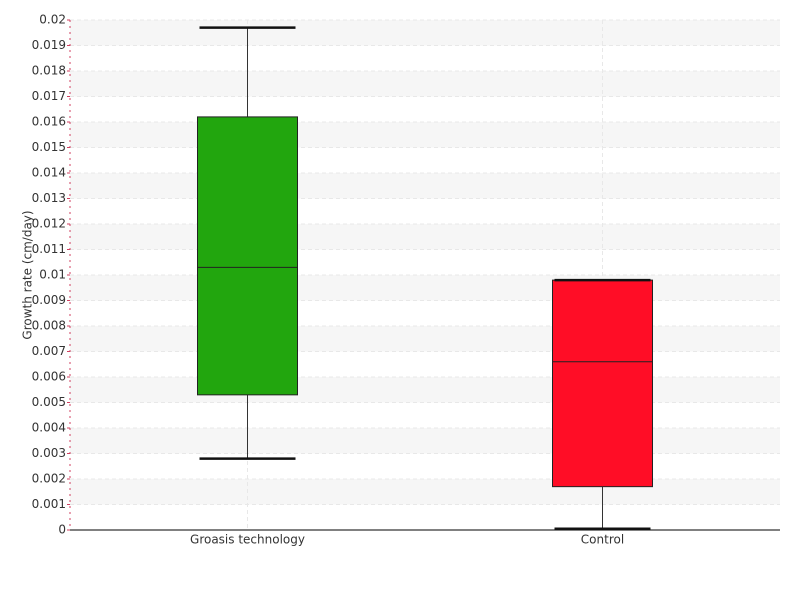  What do you see at coordinates (49, 428) in the screenshot?
I see `y-tick-label: 0.004` at bounding box center [49, 428].